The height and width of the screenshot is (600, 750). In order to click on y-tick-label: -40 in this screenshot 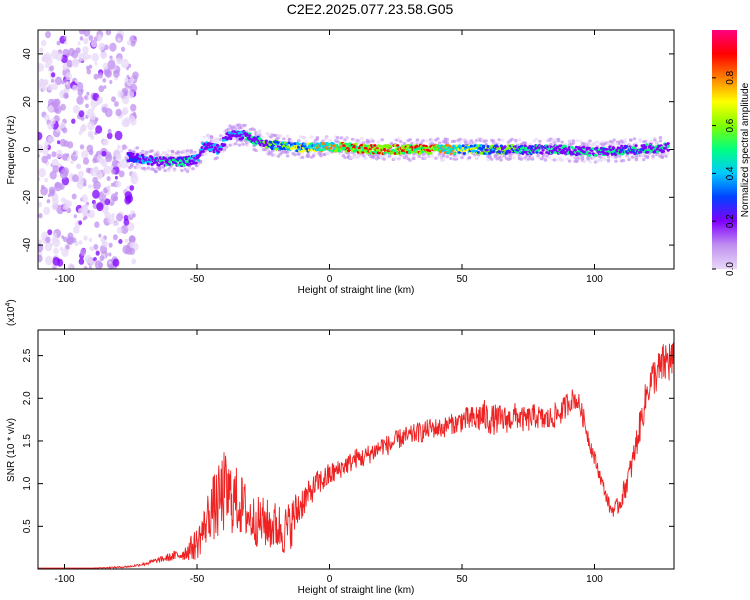, I will do `click(27, 244)`.